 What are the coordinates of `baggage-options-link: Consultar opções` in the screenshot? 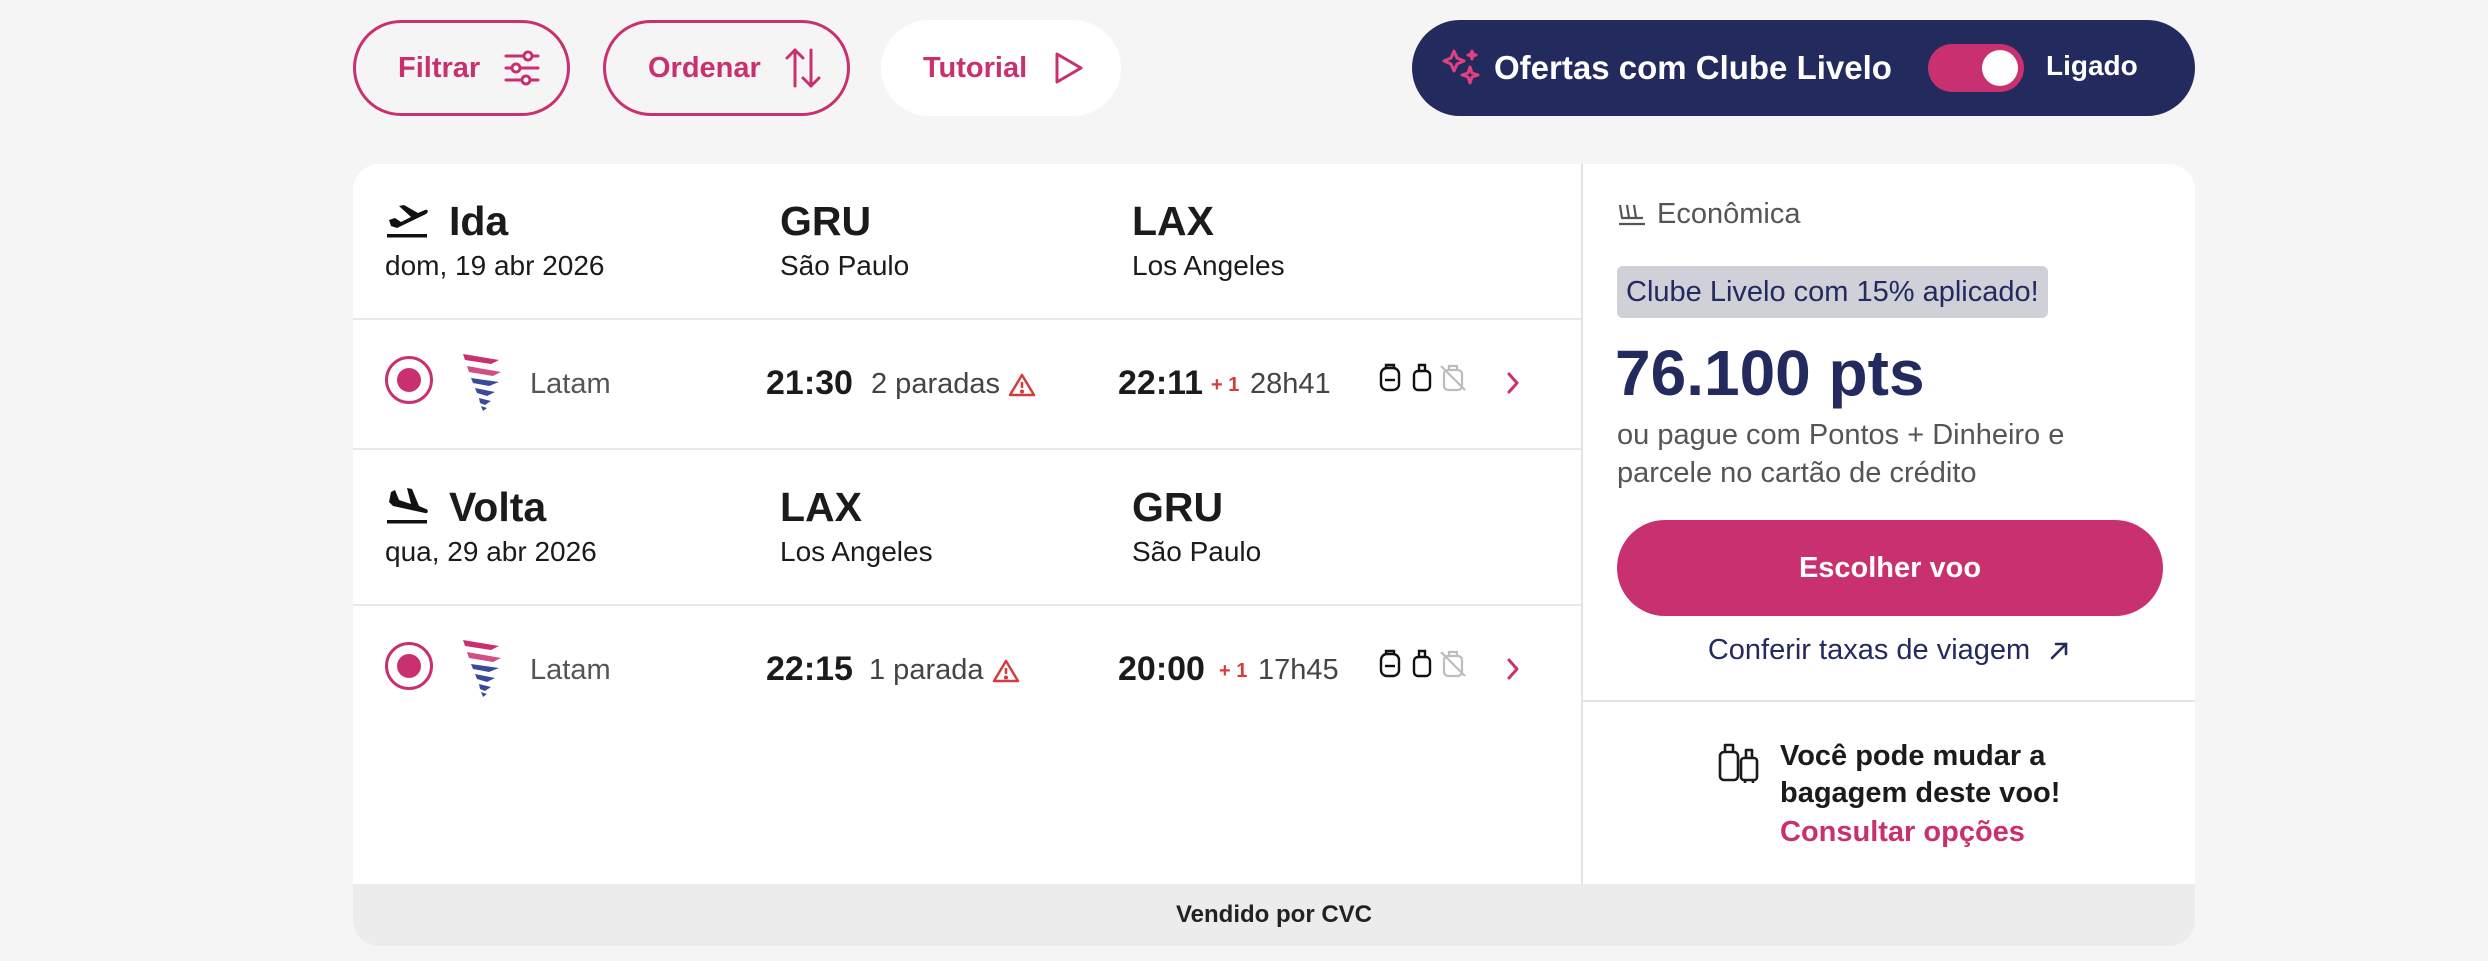 It's located at (1902, 832).